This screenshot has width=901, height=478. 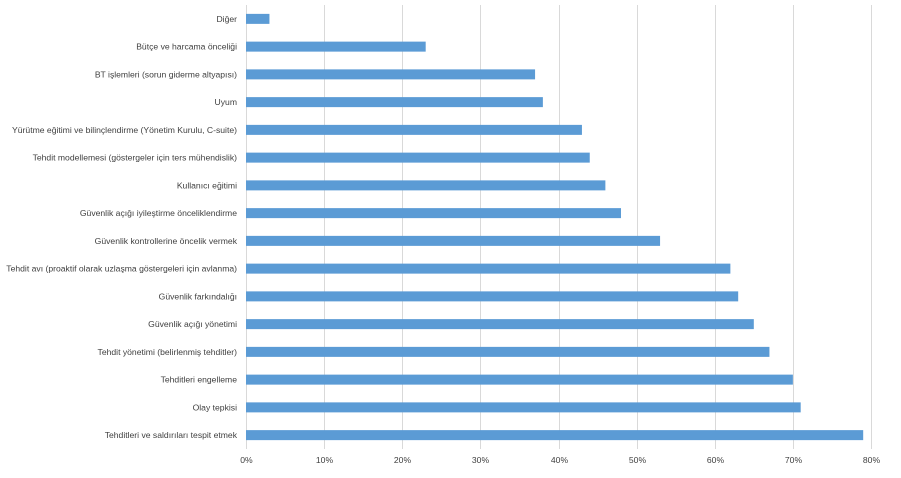 What do you see at coordinates (215, 407) in the screenshot?
I see `category-label: Olay tepkisi` at bounding box center [215, 407].